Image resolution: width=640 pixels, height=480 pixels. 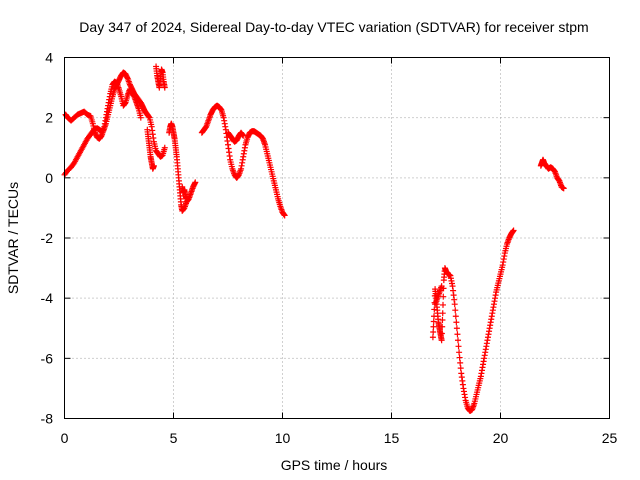 What do you see at coordinates (610, 438) in the screenshot?
I see `x-tick-label: 25` at bounding box center [610, 438].